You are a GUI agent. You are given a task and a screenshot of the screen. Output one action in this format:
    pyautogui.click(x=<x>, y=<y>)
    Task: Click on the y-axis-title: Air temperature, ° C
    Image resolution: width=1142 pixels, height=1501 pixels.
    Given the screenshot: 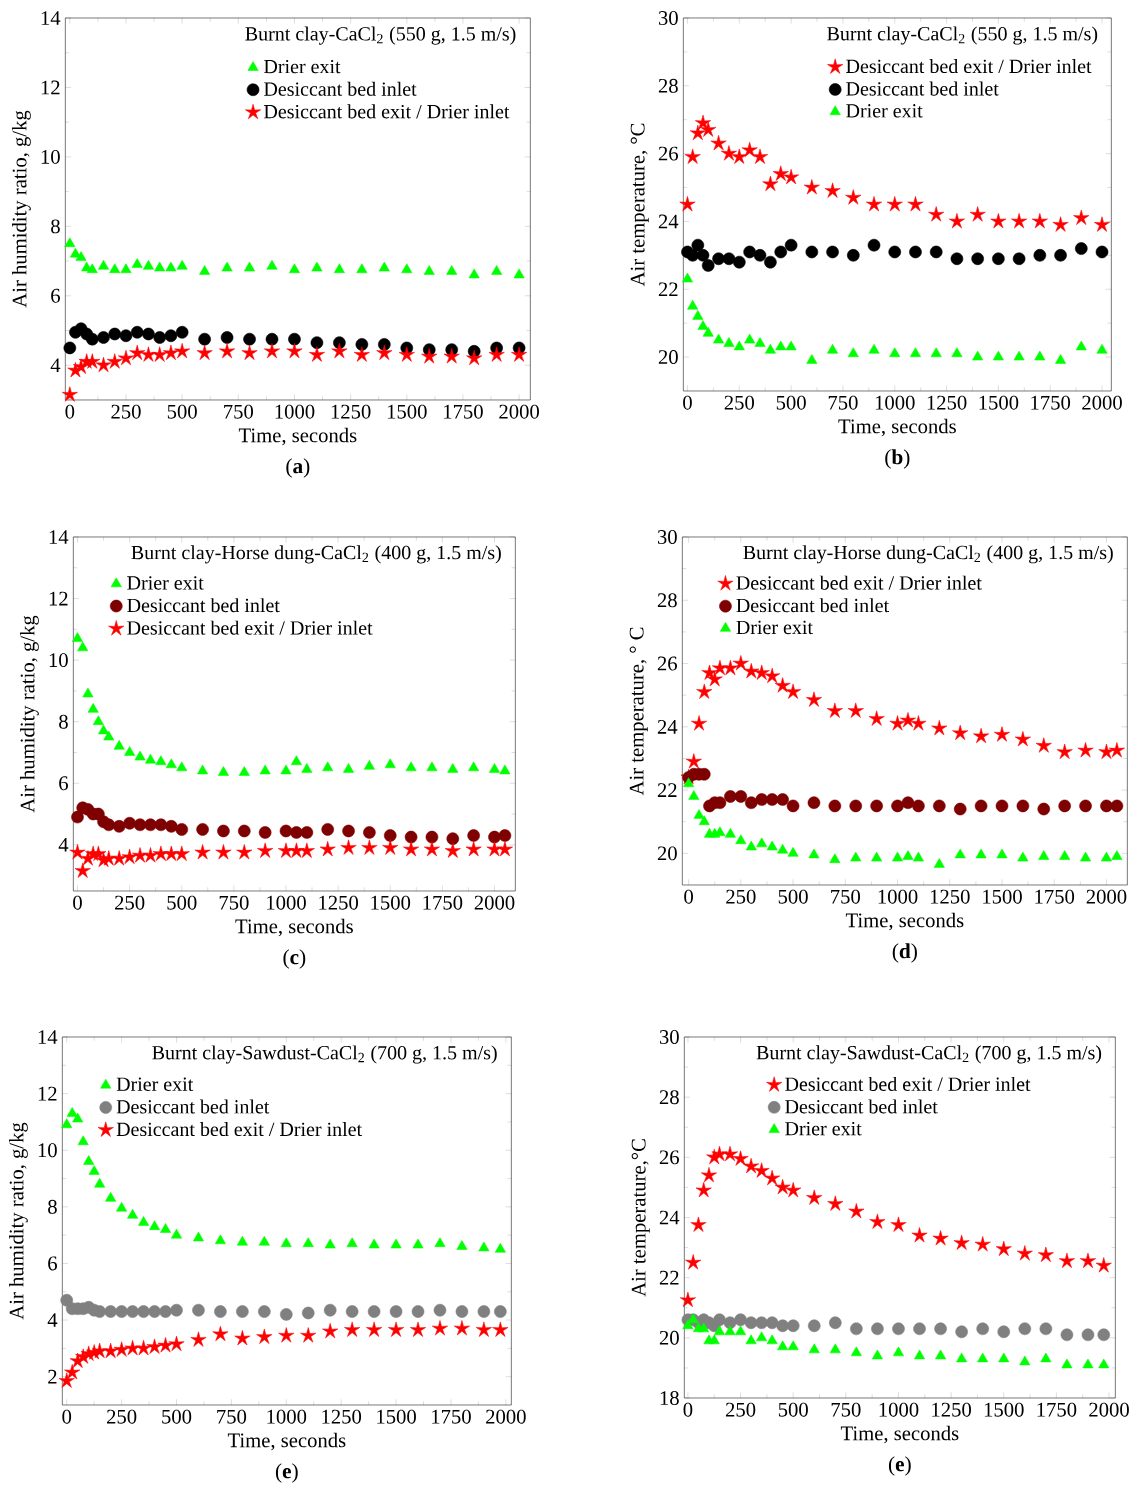 What is the action you would take?
    pyautogui.click(x=638, y=711)
    